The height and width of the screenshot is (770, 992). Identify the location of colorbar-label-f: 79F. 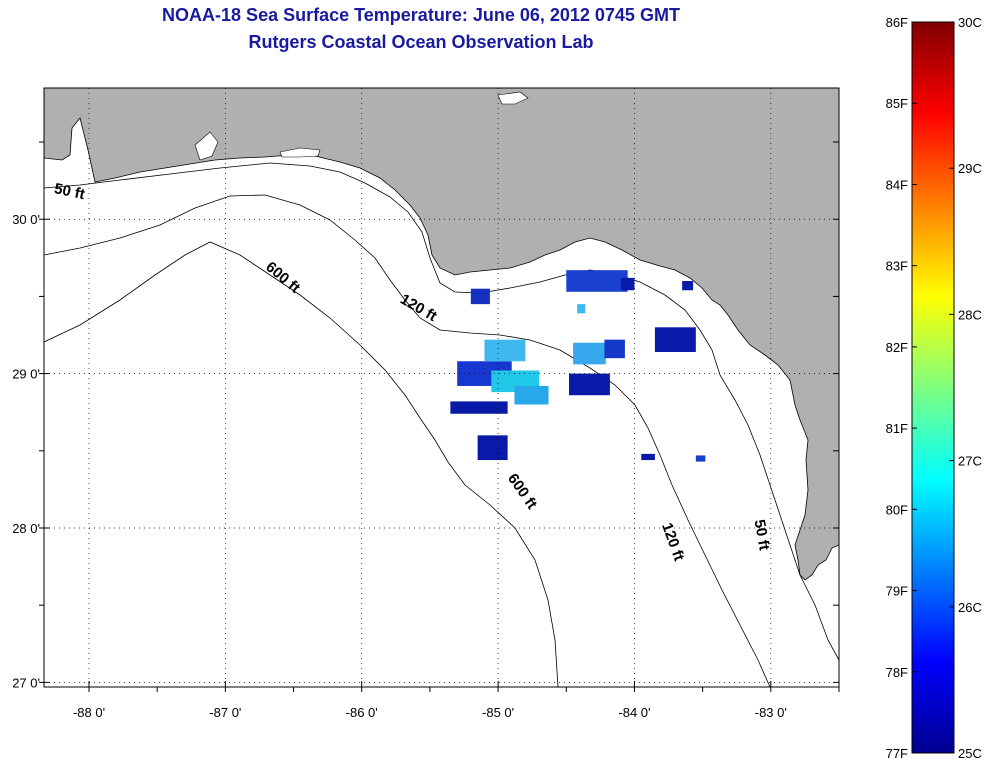
(897, 591).